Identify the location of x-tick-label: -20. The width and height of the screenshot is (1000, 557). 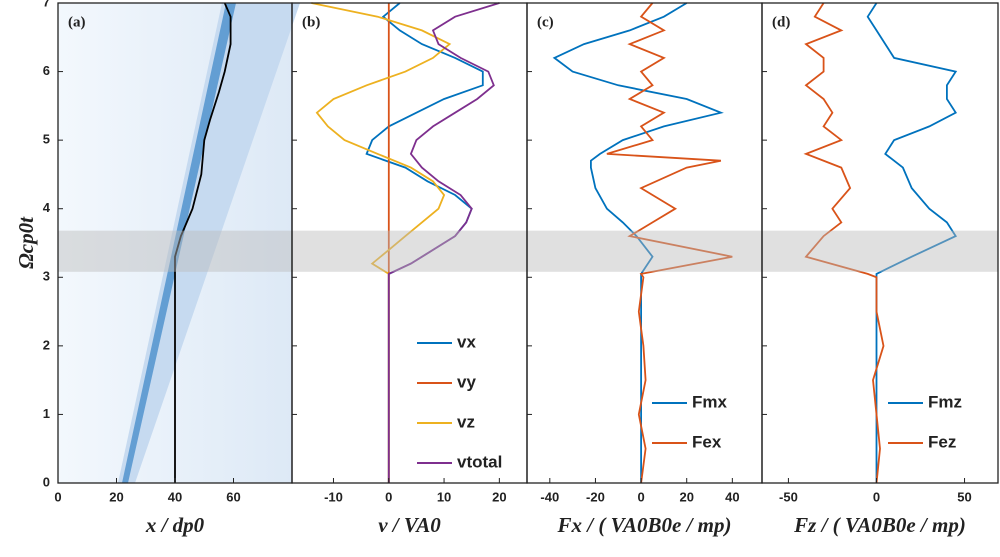
(595, 496).